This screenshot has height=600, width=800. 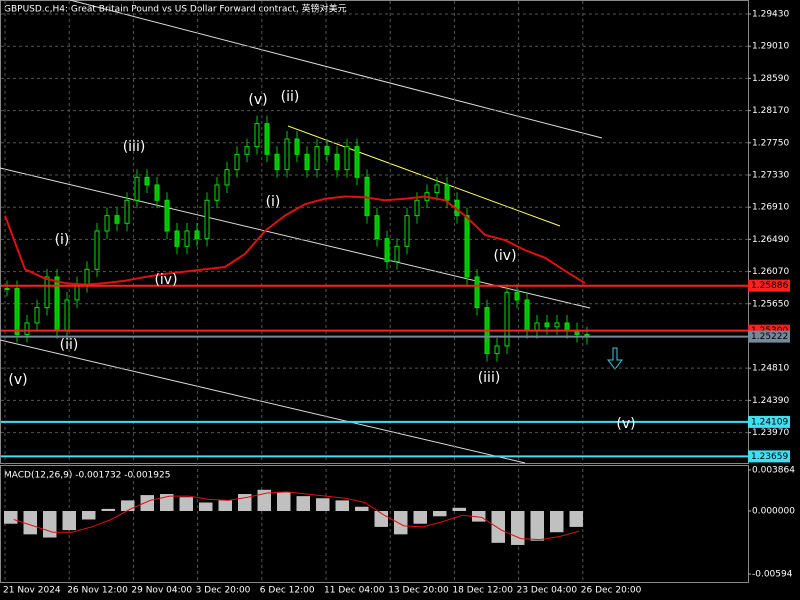 I want to click on wave-label: (iii), so click(x=489, y=378).